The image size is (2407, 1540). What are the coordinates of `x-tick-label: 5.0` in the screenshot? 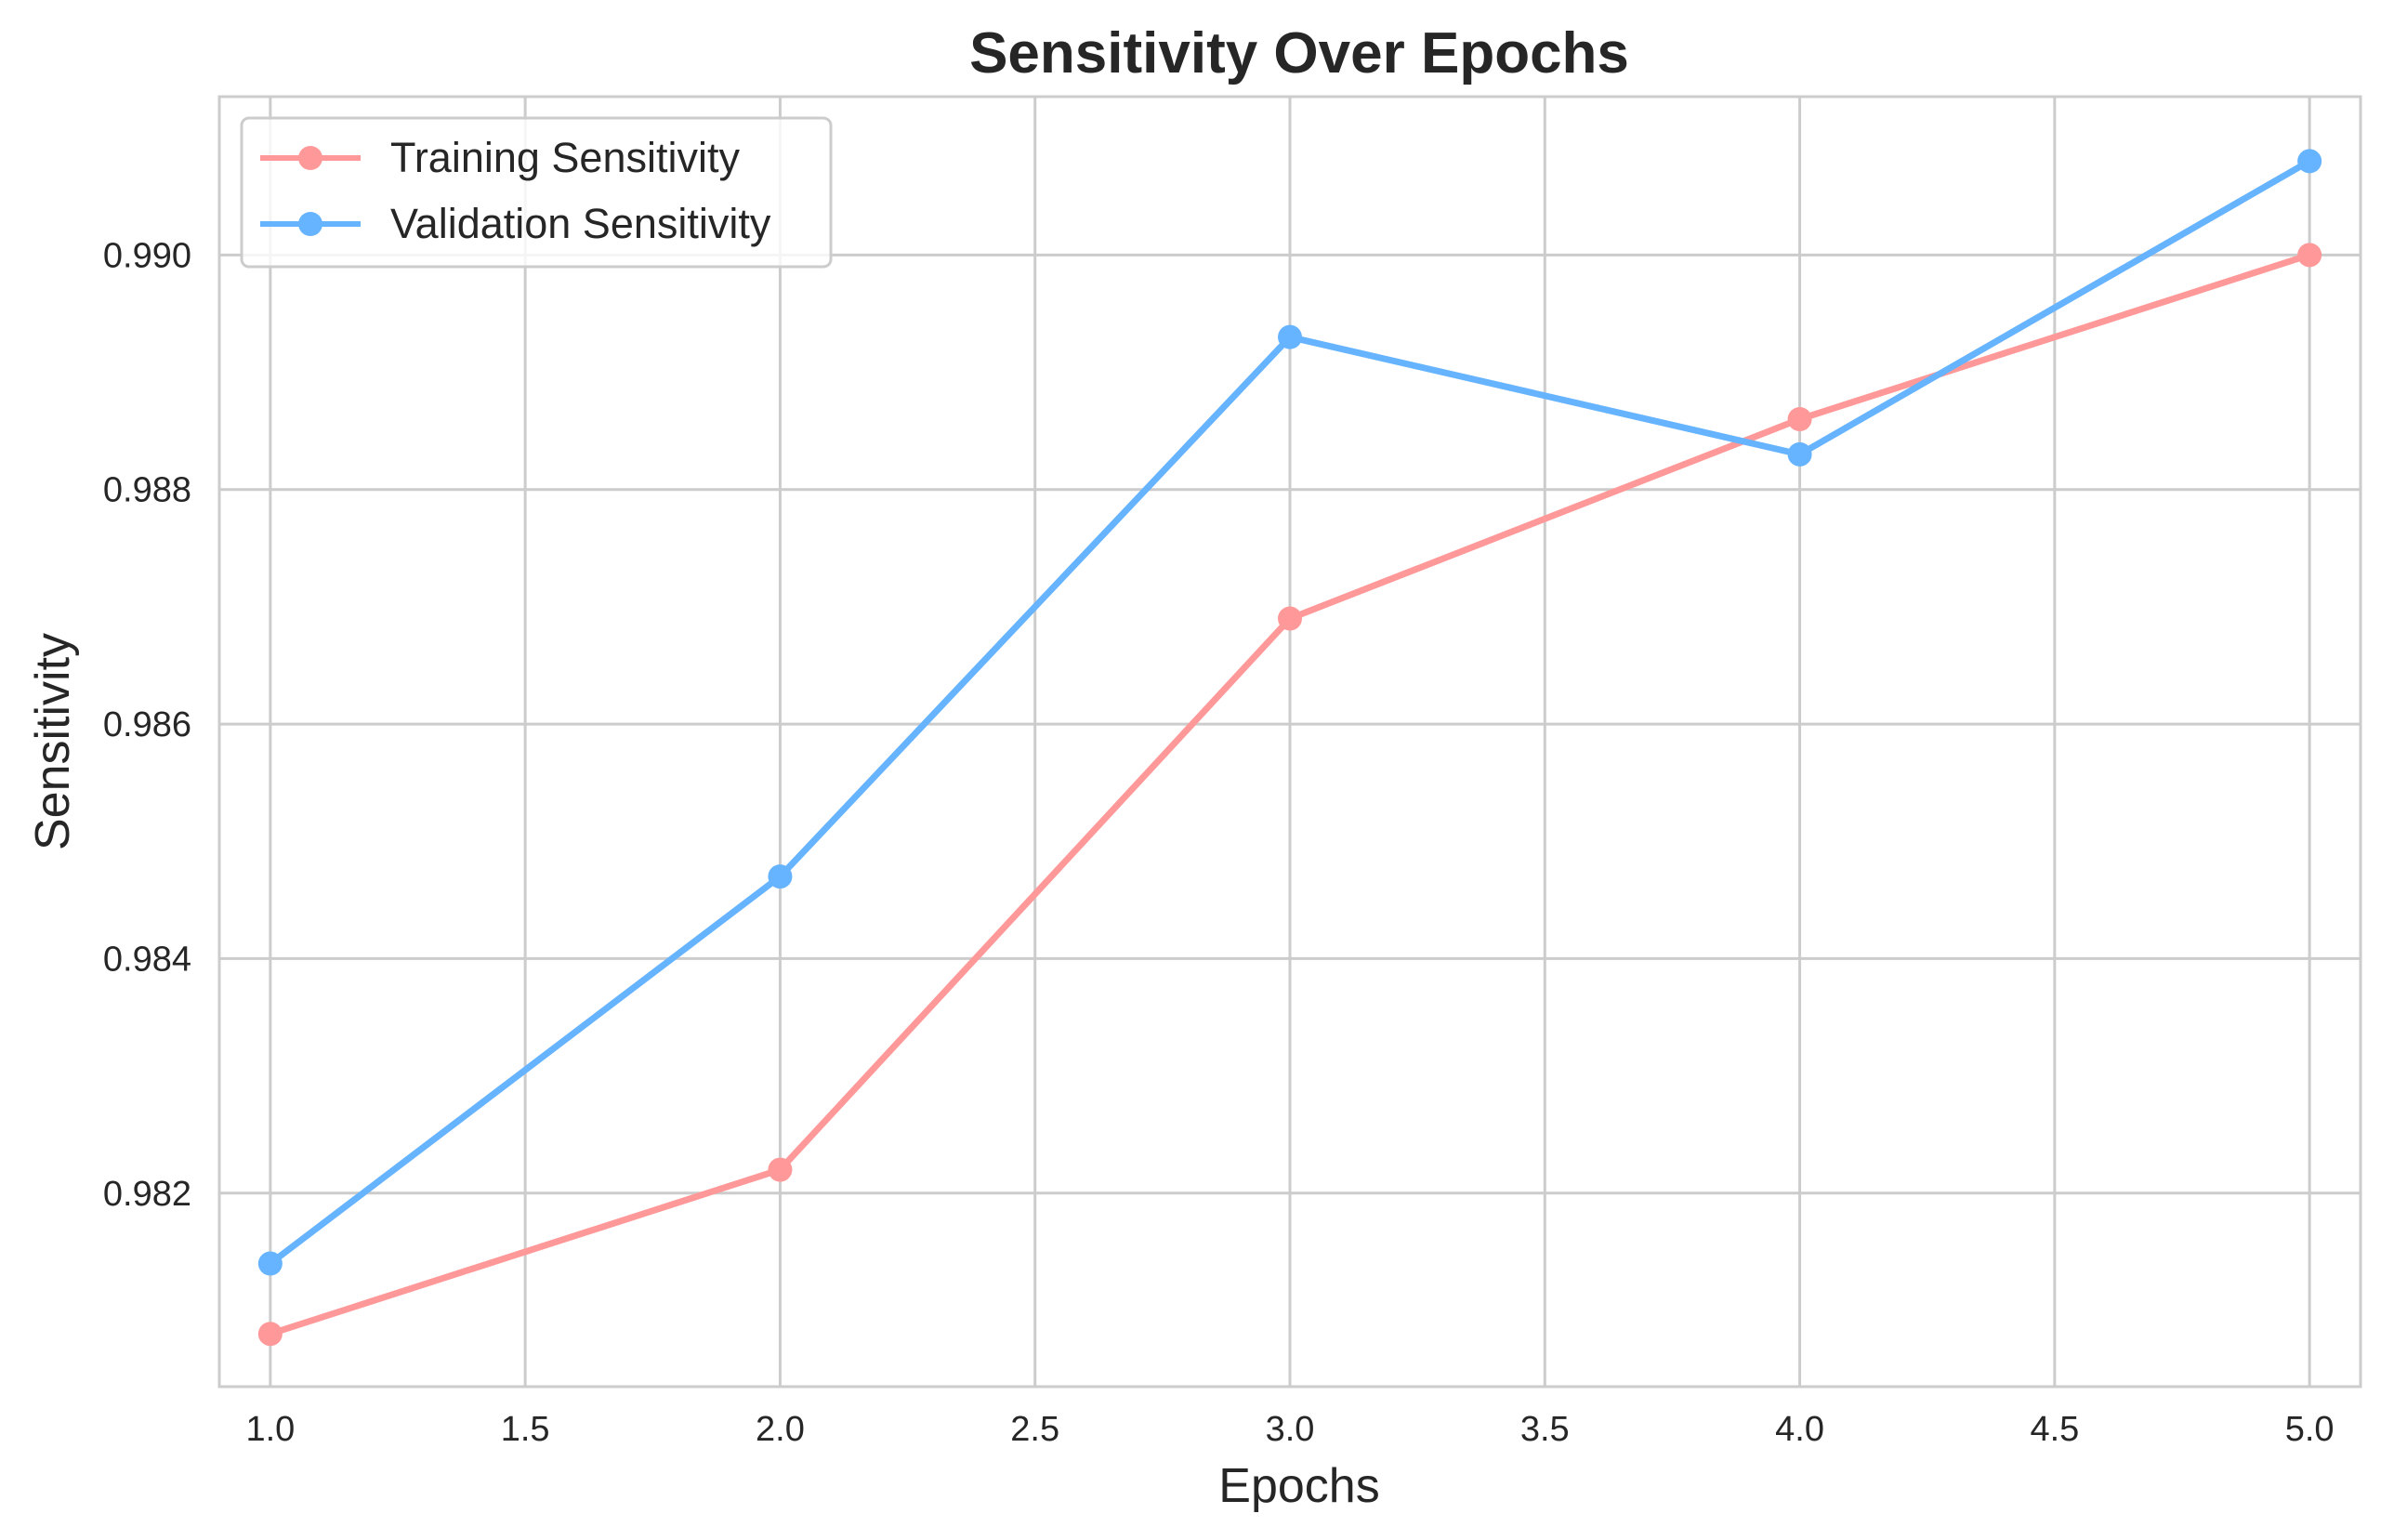 It's located at (2310, 1430).